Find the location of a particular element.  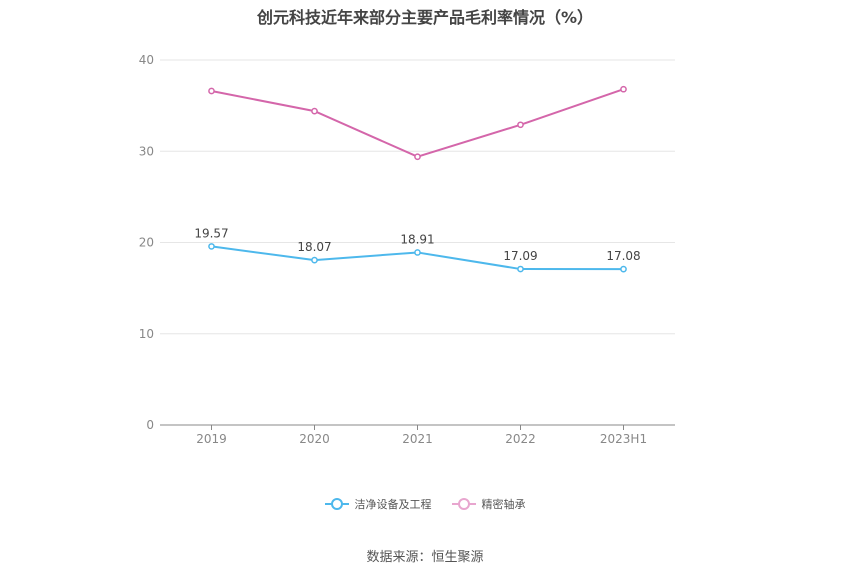

legend-marker-precision-bearing is located at coordinates (463, 504).